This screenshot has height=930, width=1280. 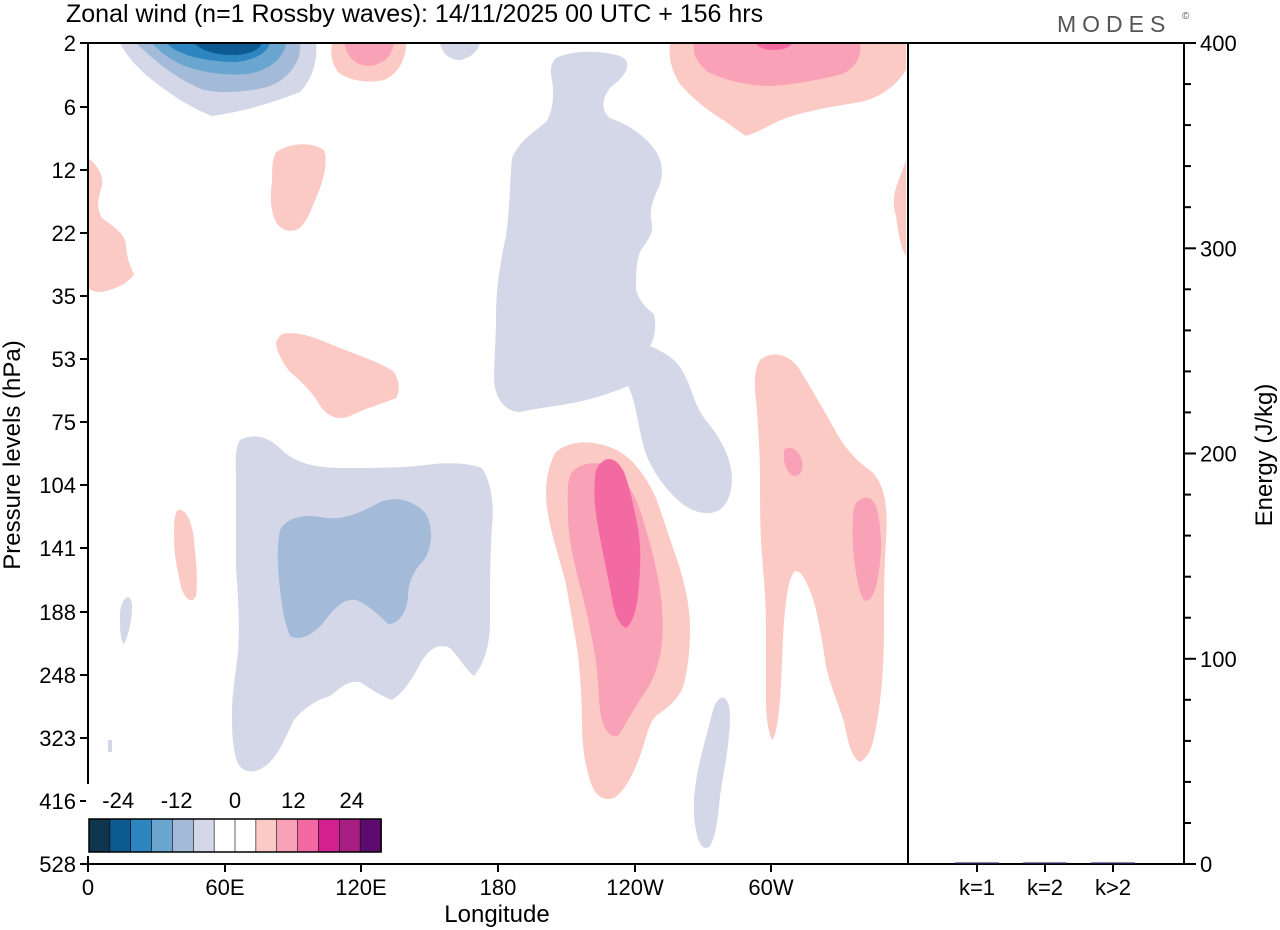 What do you see at coordinates (977, 887) in the screenshot?
I see `energy-category-label: k=1` at bounding box center [977, 887].